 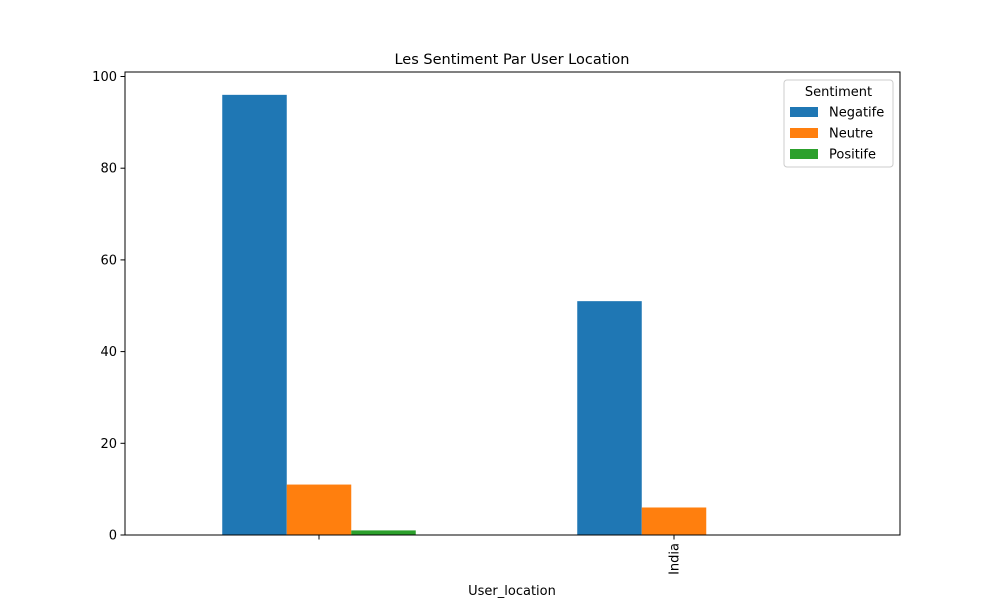 What do you see at coordinates (108, 352) in the screenshot?
I see `y-tick-label: 40` at bounding box center [108, 352].